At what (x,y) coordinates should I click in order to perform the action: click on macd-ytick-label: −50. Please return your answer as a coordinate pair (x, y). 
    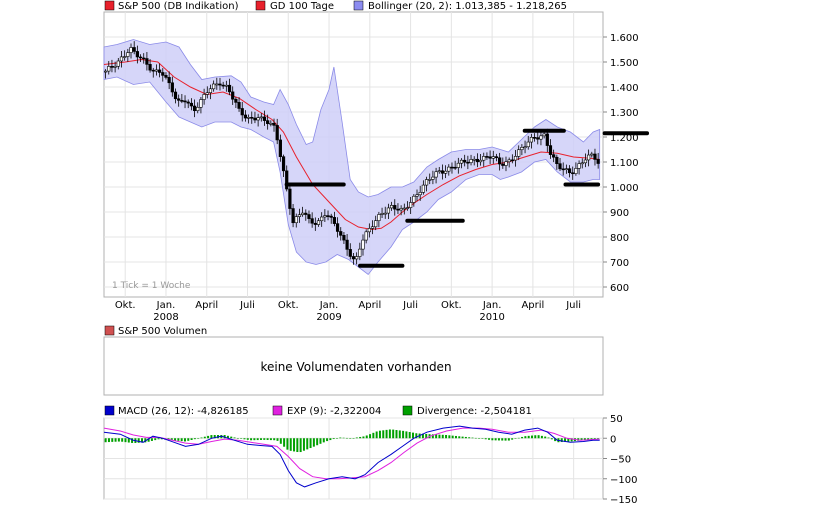
    Looking at the image, I should click on (620, 460).